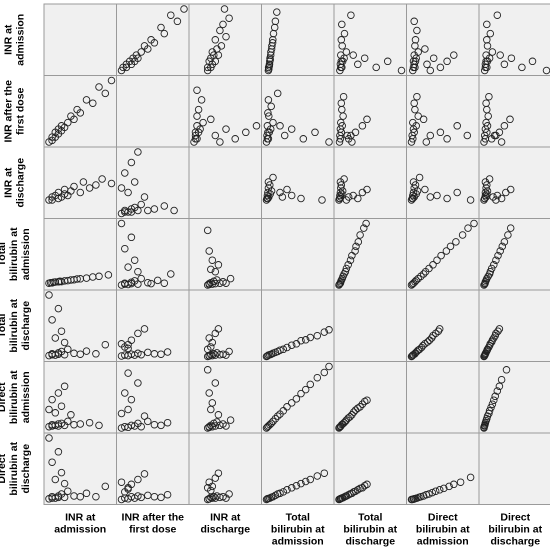 This screenshot has height=547, width=550. Describe the element at coordinates (16, 325) in the screenshot. I see `row-label: Totalbilirubin atdischarge` at that location.